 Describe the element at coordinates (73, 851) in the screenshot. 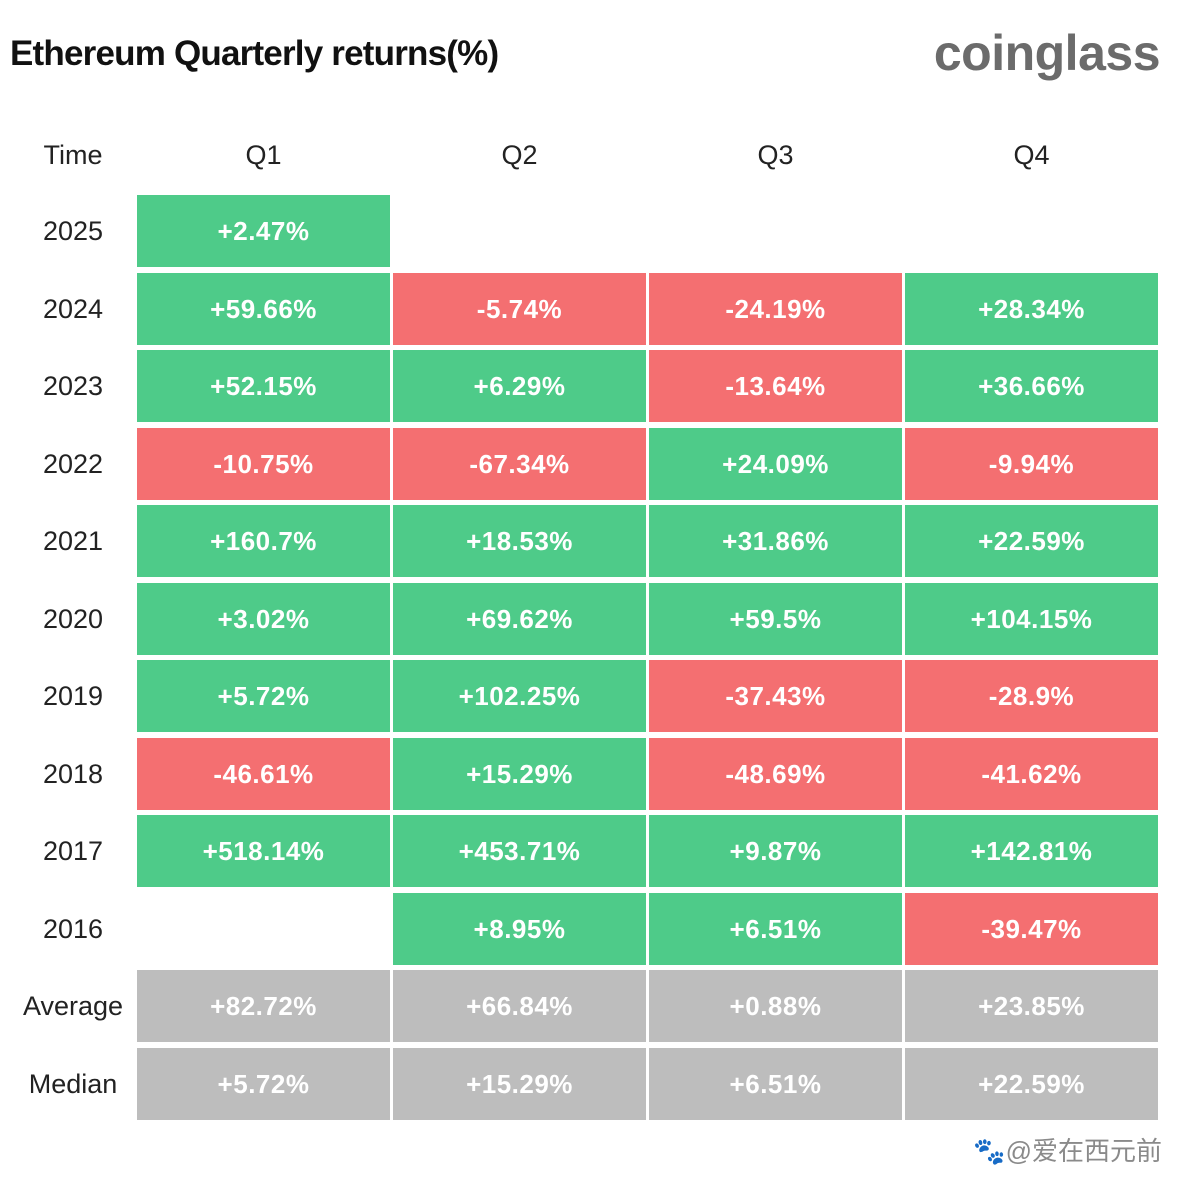

I see `row-label-2017: 2017` at that location.